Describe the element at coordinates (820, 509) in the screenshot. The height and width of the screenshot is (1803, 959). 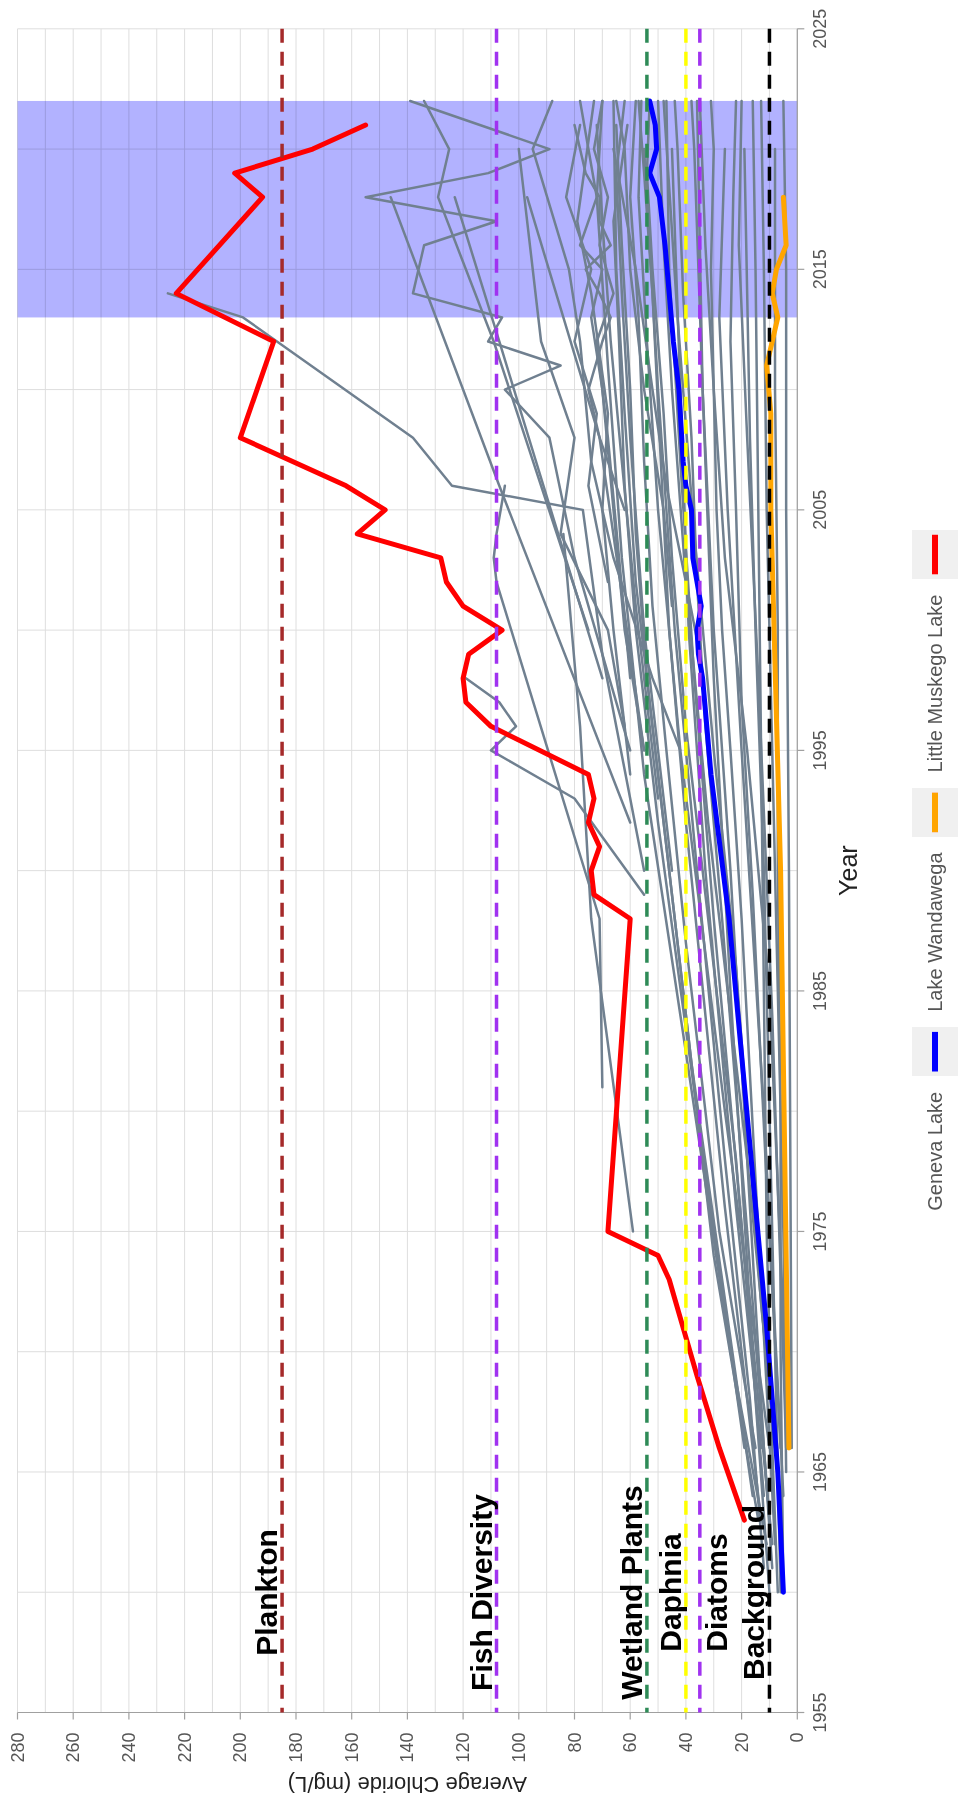
I see `y-tick-label: 2005` at that location.